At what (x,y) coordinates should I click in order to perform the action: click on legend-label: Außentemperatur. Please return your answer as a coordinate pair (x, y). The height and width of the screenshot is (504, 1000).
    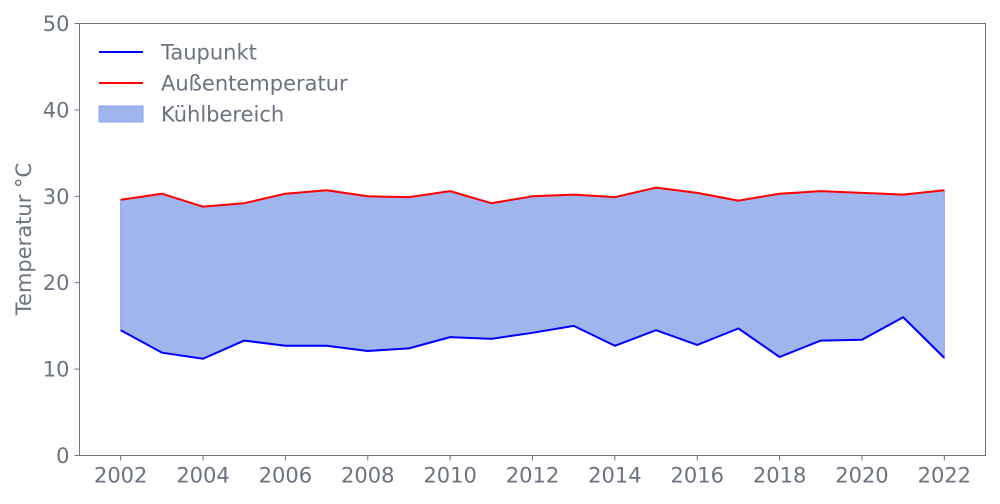
    Looking at the image, I should click on (254, 84).